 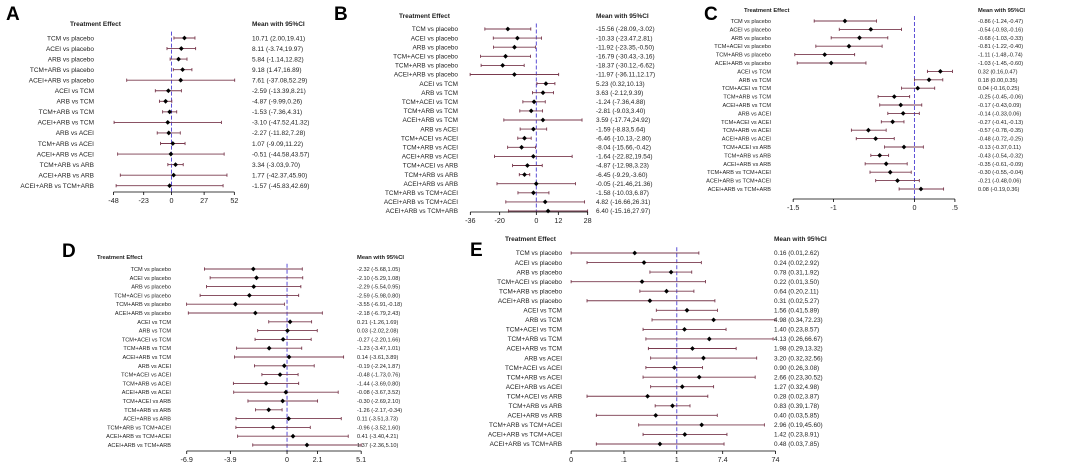 I want to click on panel-letter: B, so click(x=341, y=14).